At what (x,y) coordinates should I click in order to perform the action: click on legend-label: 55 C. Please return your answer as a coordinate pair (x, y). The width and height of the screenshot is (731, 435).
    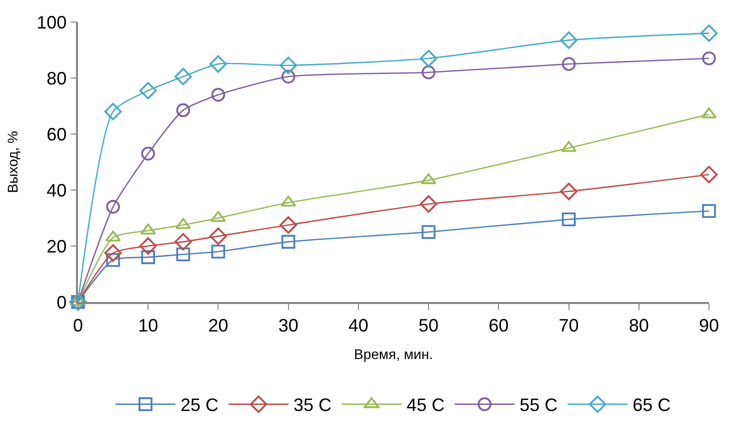
    Looking at the image, I should click on (539, 405).